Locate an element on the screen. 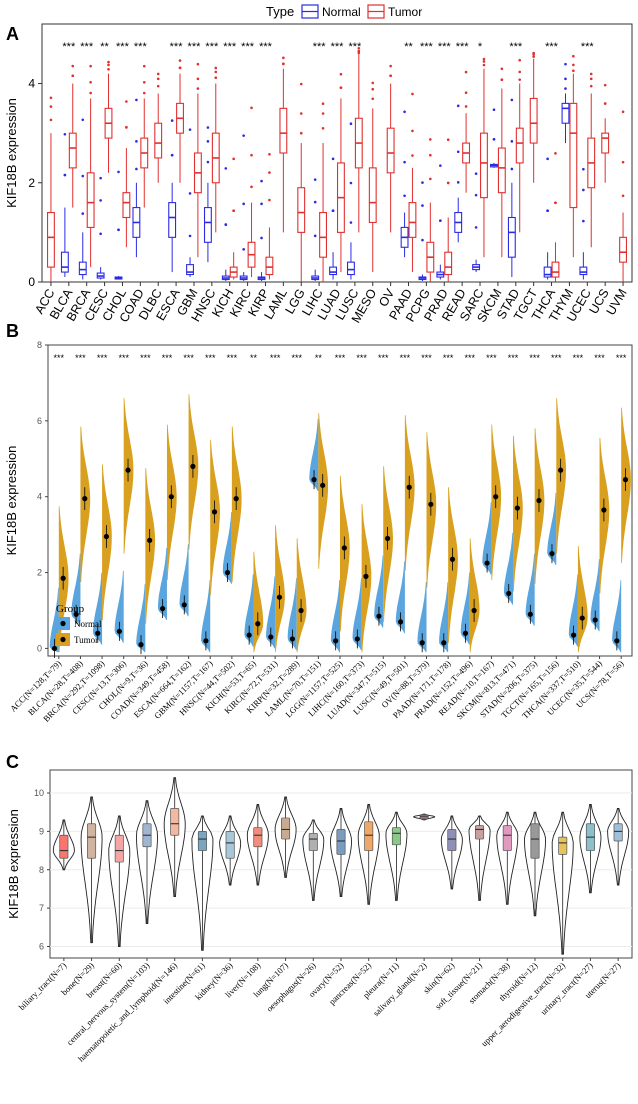 The image size is (638, 1104). panel-a-significance: * is located at coordinates (480, 47).